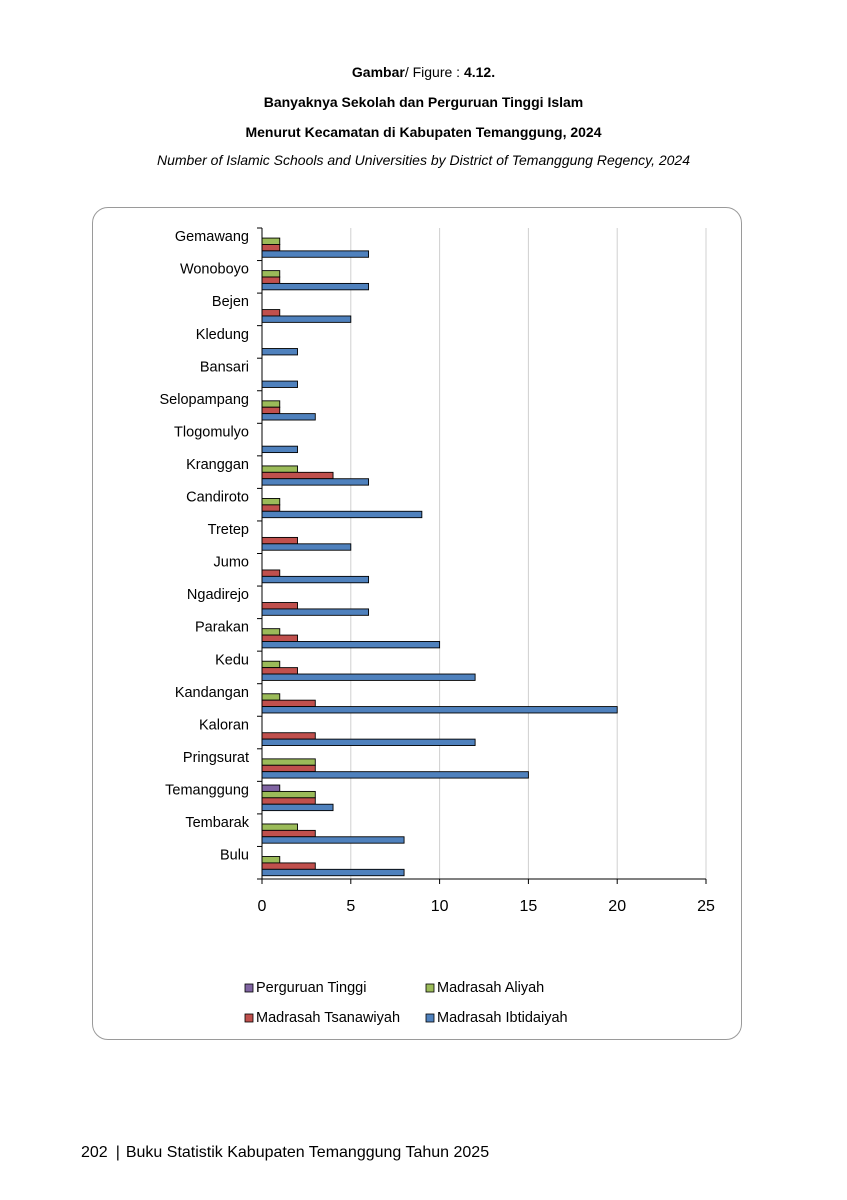 Image resolution: width=847 pixels, height=1200 pixels. I want to click on legend-label: Madrasah Ibtidaiyah, so click(502, 1018).